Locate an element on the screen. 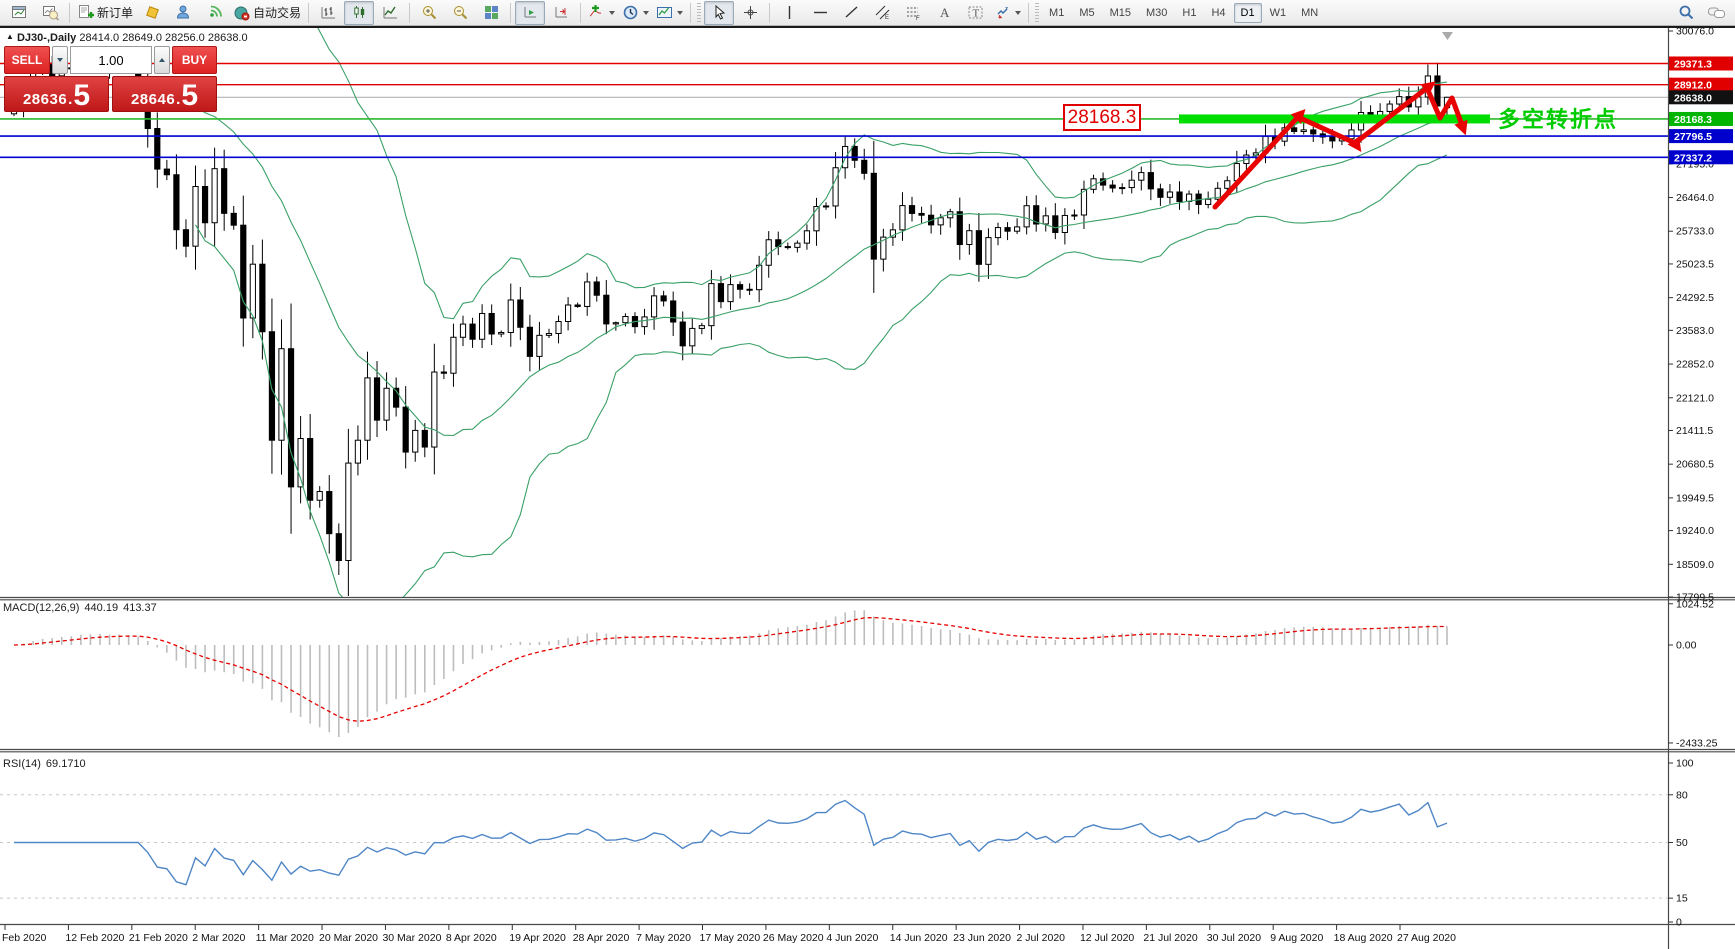 The height and width of the screenshot is (949, 1735). volume-input: 1.00 is located at coordinates (111, 60).